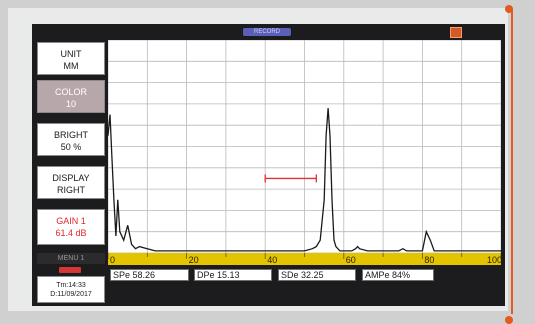 This screenshot has height=324, width=535. I want to click on accent-dot-top, so click(509, 9).